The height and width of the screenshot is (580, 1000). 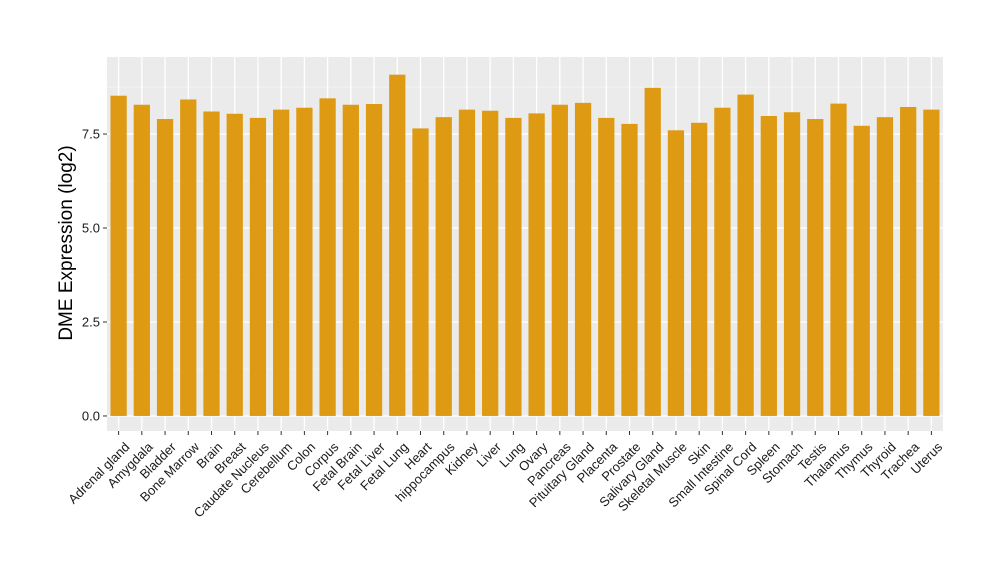 What do you see at coordinates (489, 454) in the screenshot?
I see `x-tick-label: Liver` at bounding box center [489, 454].